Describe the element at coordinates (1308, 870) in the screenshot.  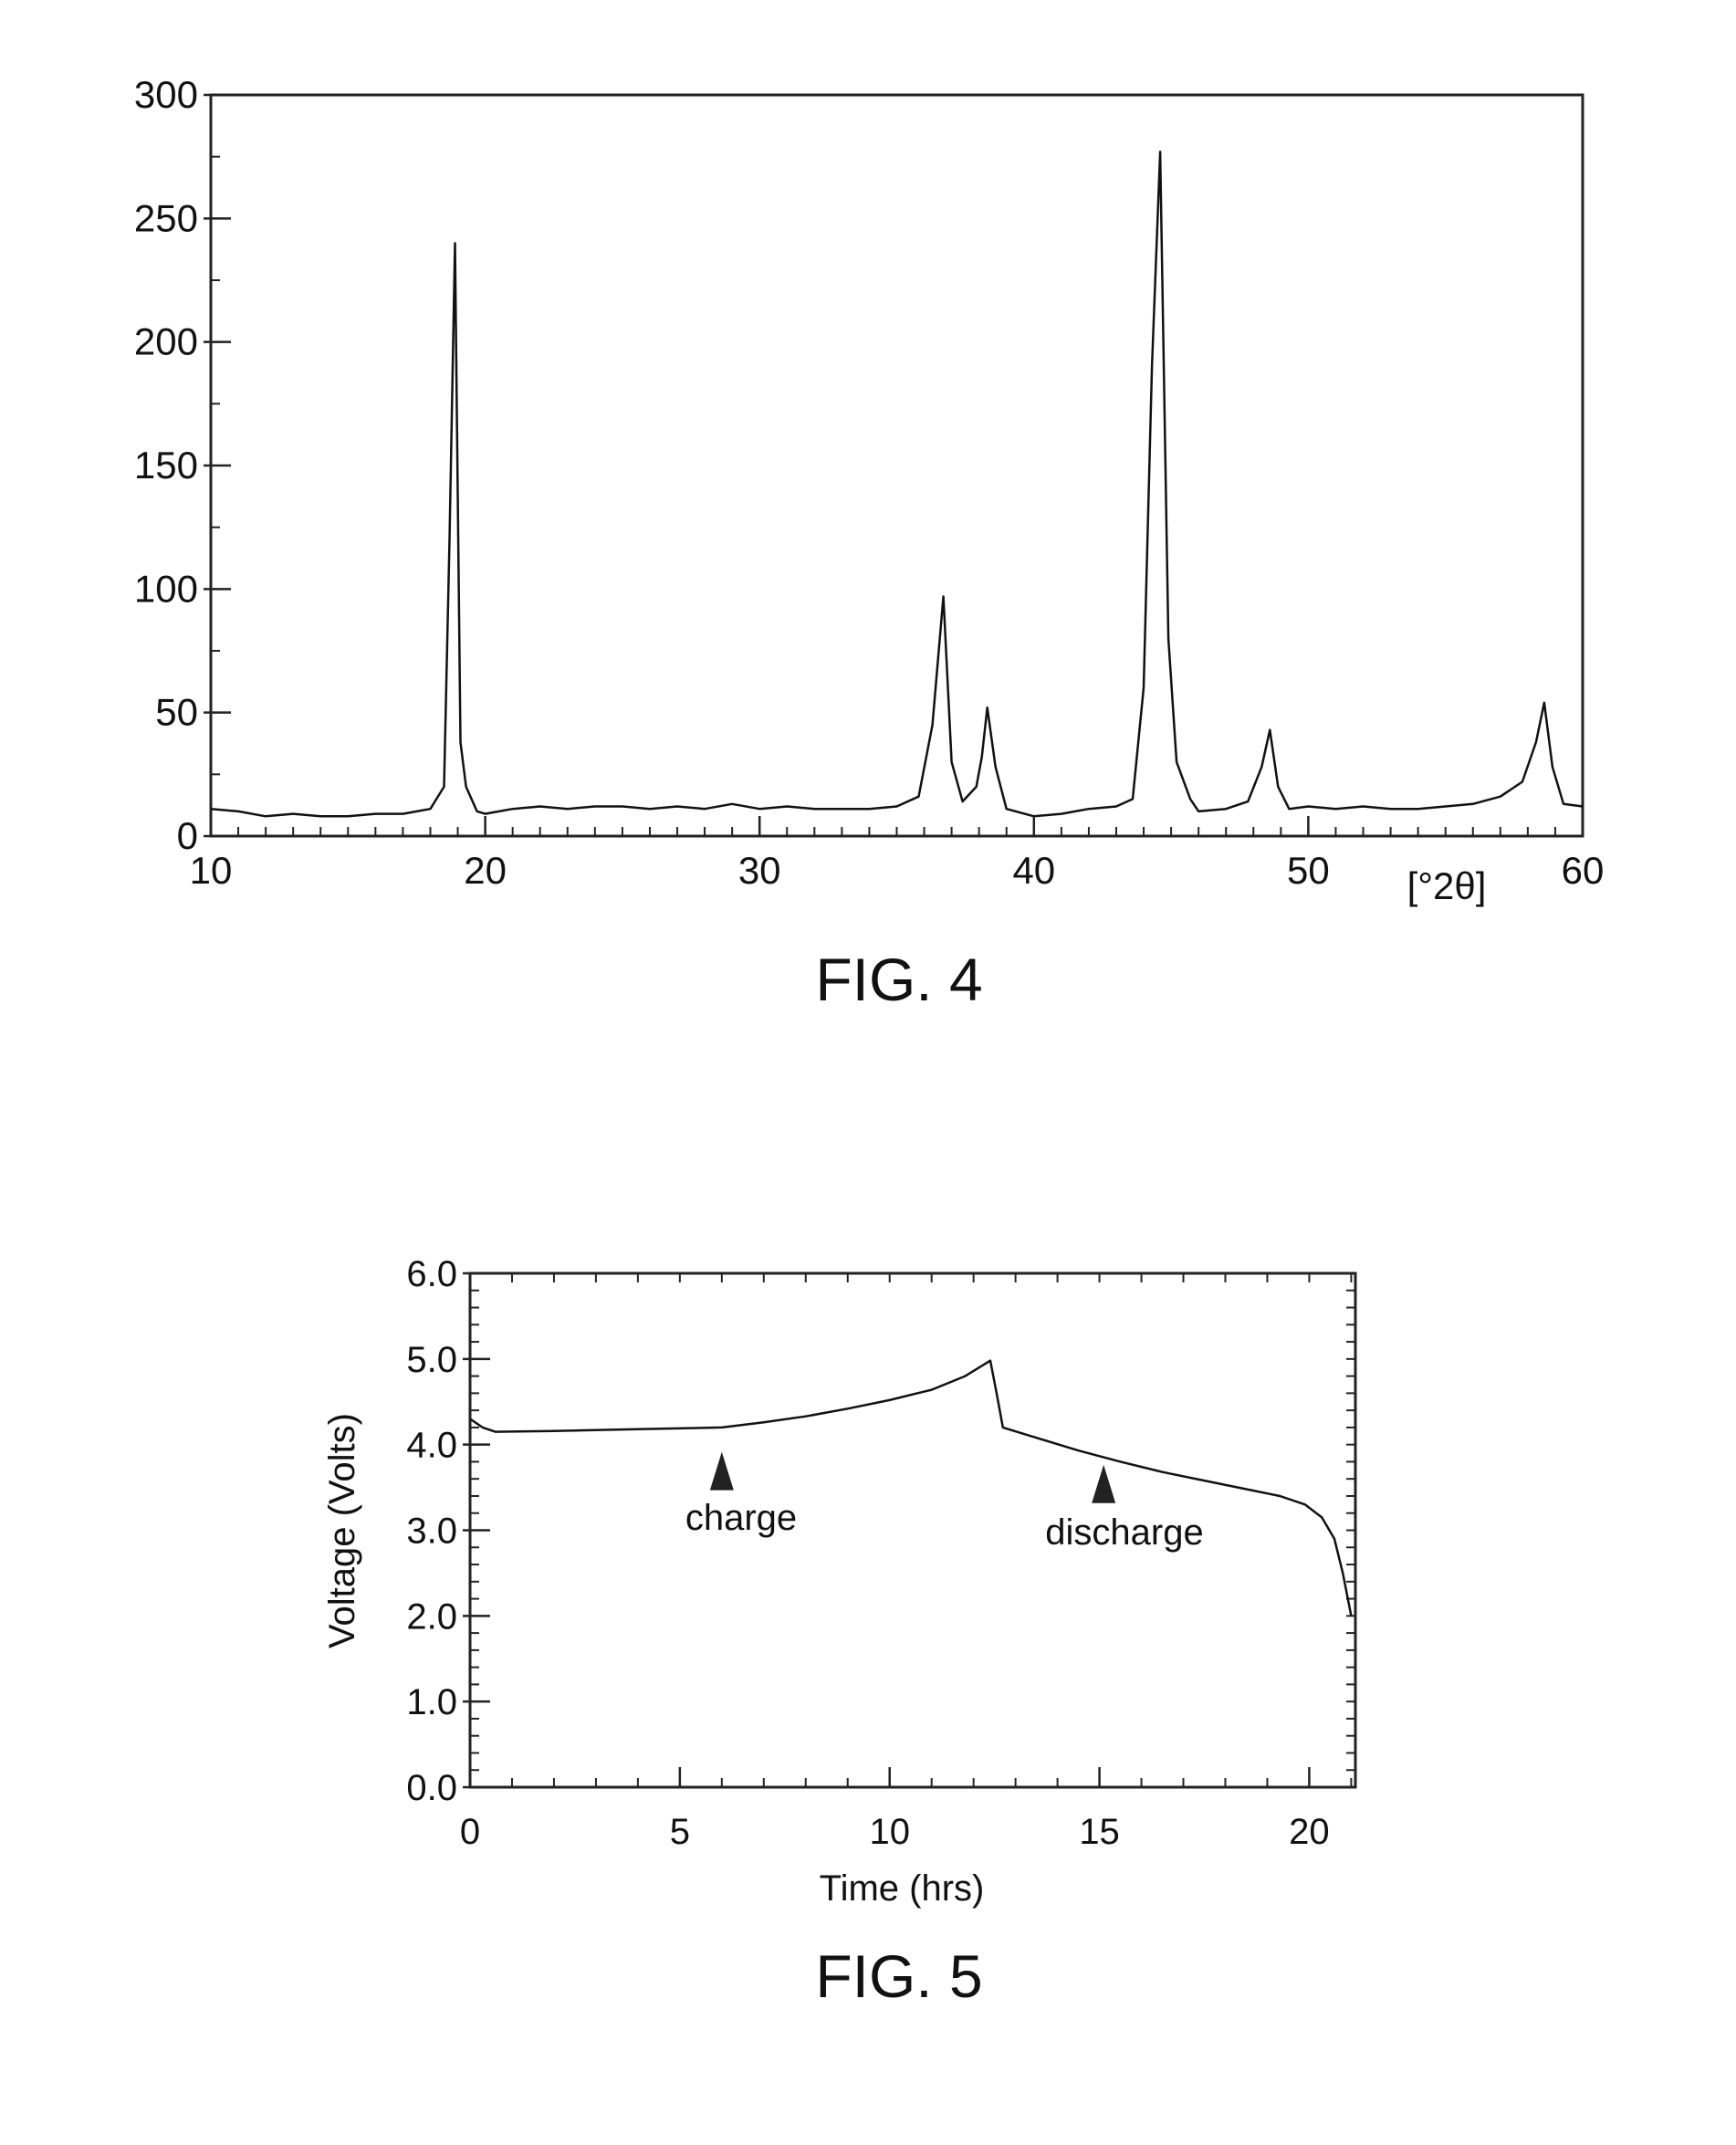
I see `x-tick-label: 50` at that location.